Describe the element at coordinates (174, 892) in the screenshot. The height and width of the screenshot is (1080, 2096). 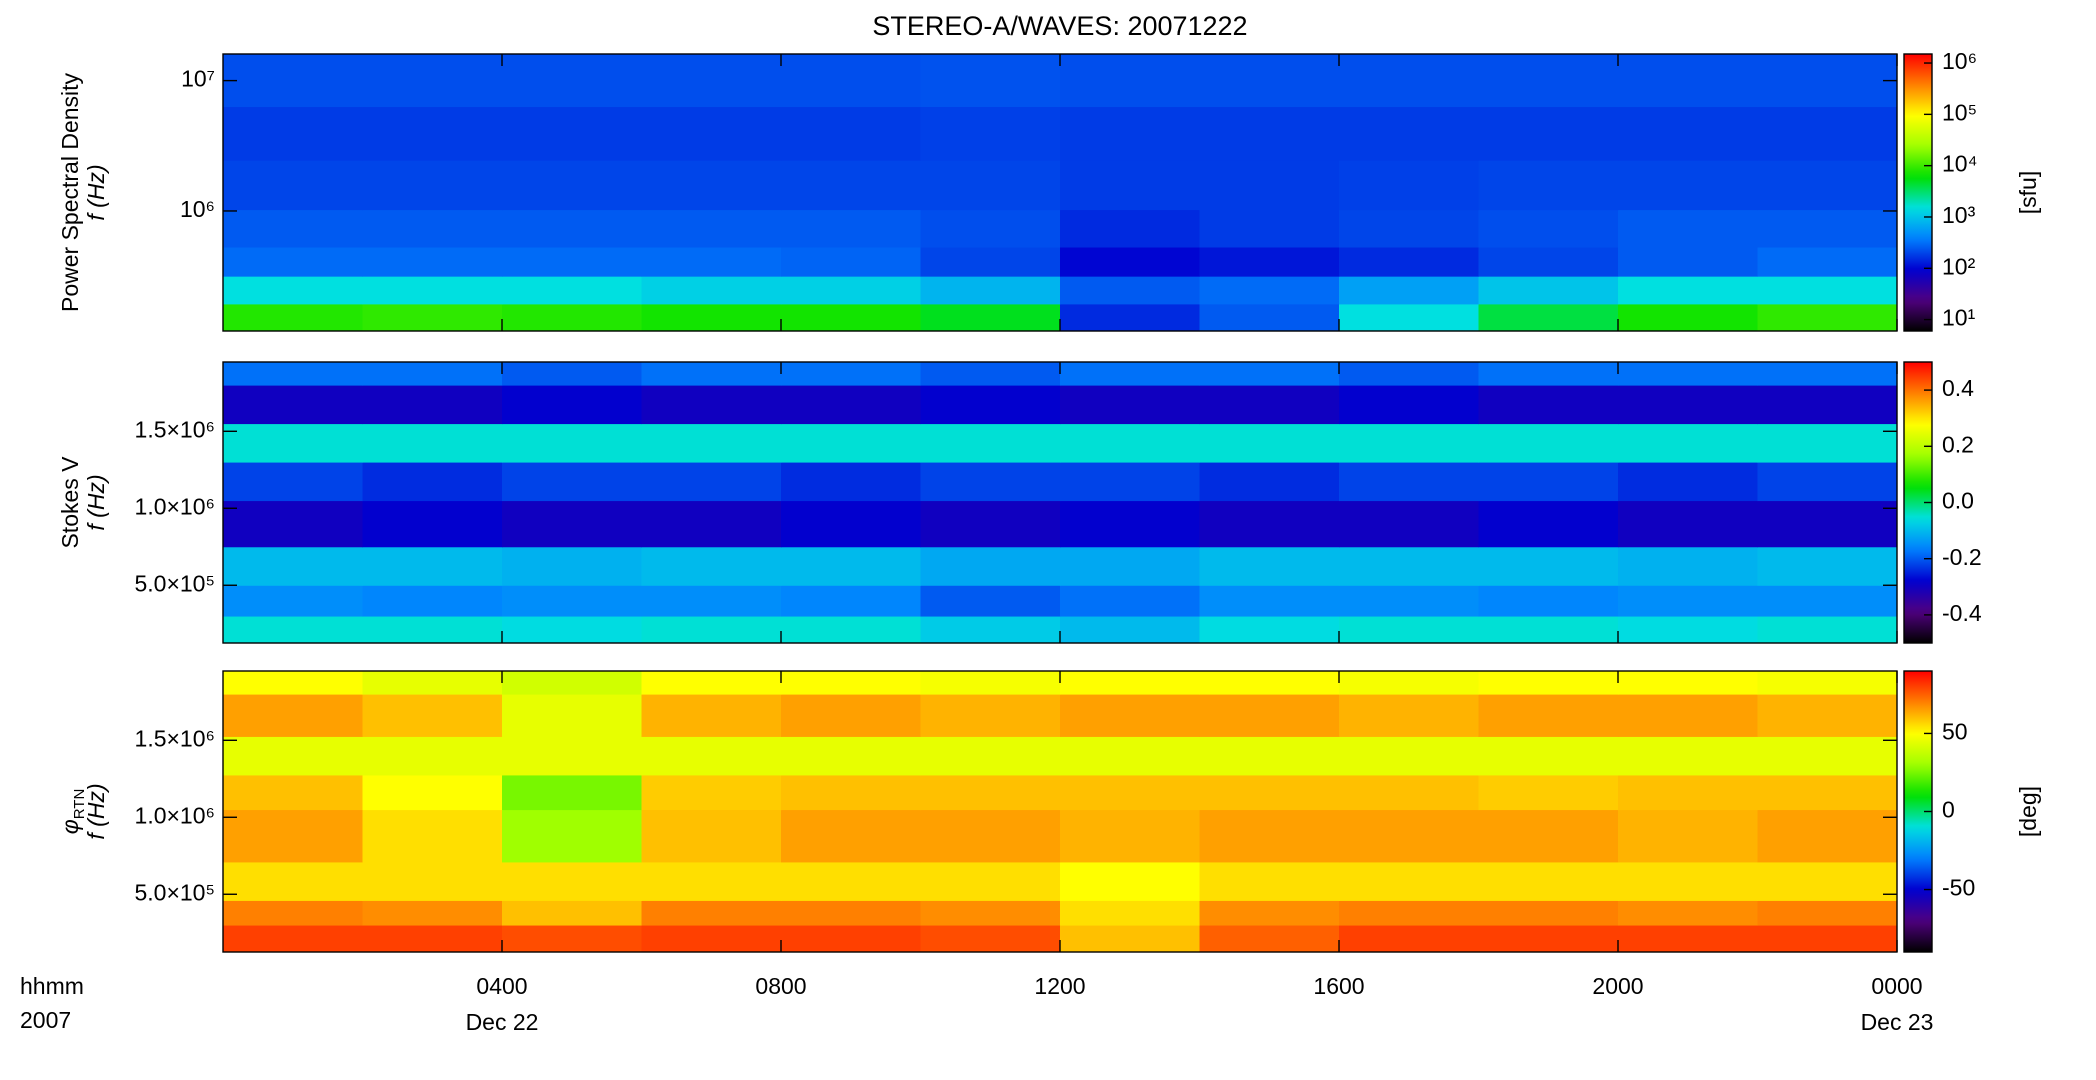
I see `y-tick-label: 5.0×10⁵` at that location.